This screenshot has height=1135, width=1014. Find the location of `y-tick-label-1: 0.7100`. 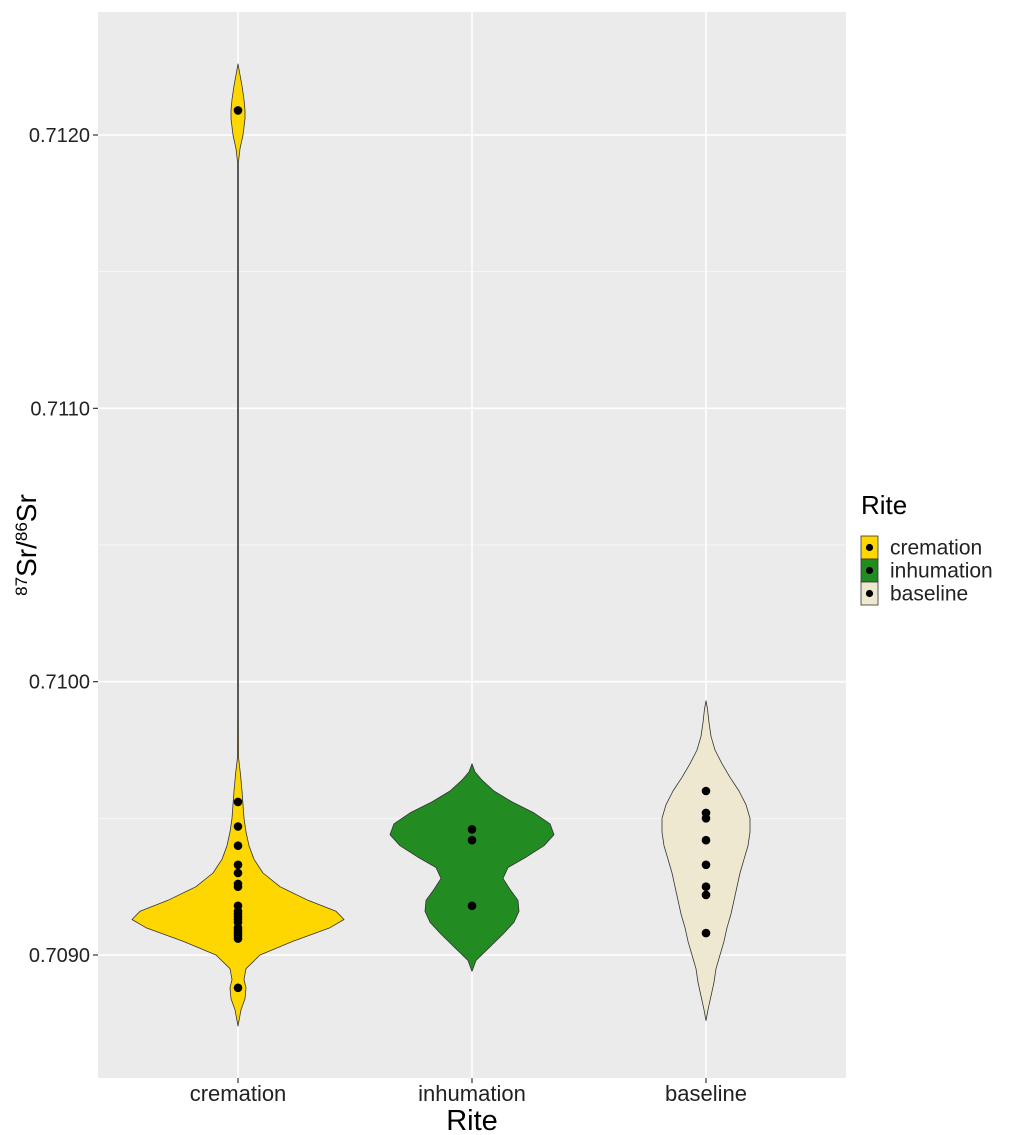

y-tick-label-1: 0.7100 is located at coordinates (59, 683).